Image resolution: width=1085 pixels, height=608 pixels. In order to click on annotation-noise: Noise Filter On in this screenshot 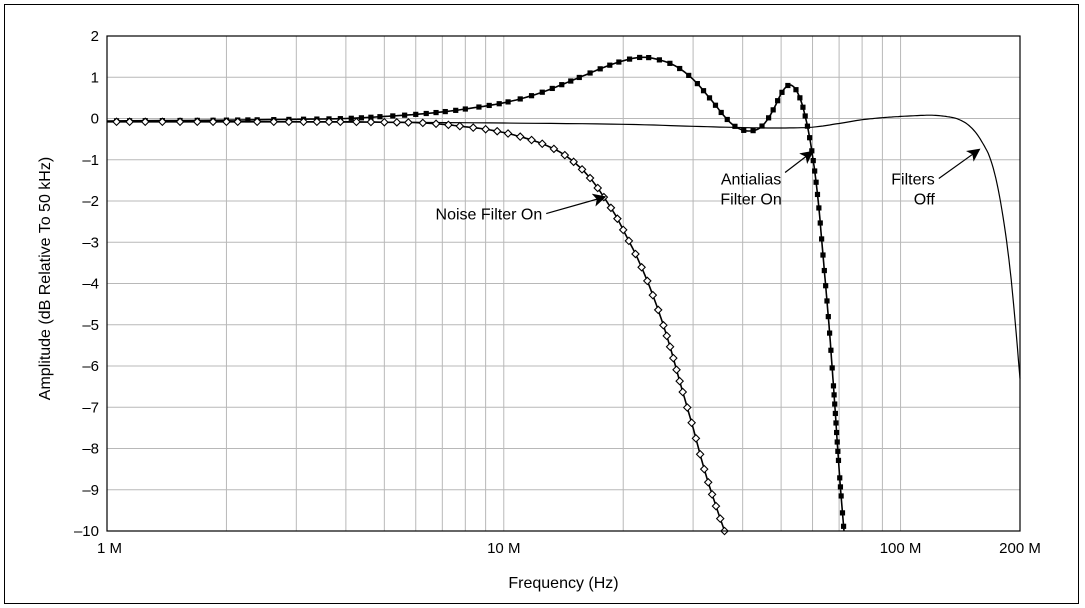, I will do `click(521, 208)`.